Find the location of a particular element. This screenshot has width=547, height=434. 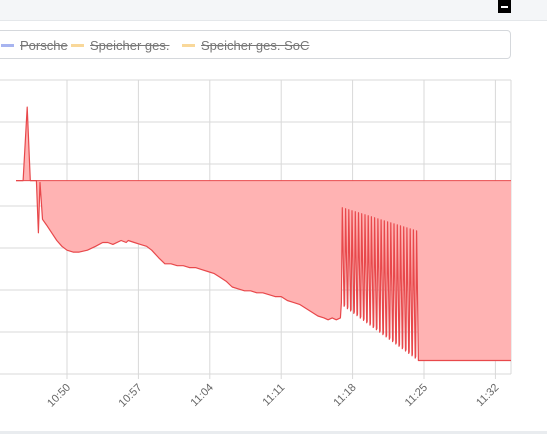

x-tick-label: 11:32 is located at coordinates (487, 395).